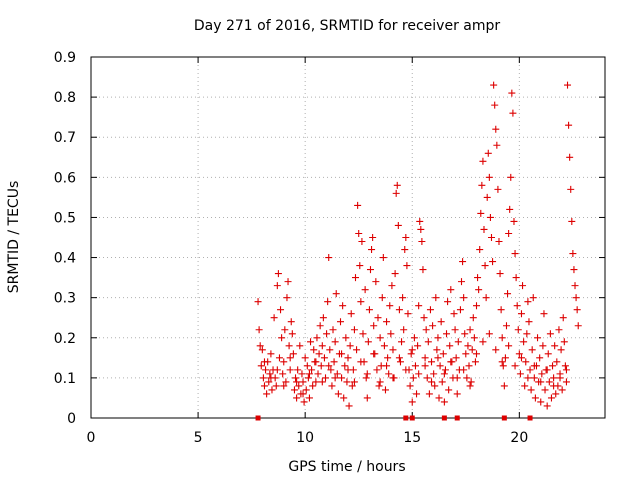  Describe the element at coordinates (65, 138) in the screenshot. I see `y-tick-label: 0.7` at that location.